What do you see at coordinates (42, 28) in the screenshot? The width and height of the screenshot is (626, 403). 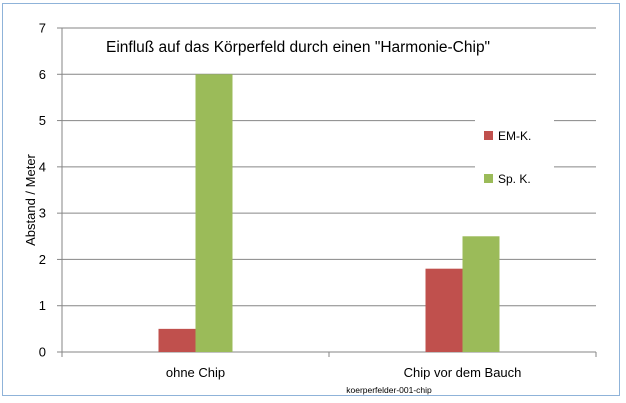 I see `y-tick-label: 7` at bounding box center [42, 28].